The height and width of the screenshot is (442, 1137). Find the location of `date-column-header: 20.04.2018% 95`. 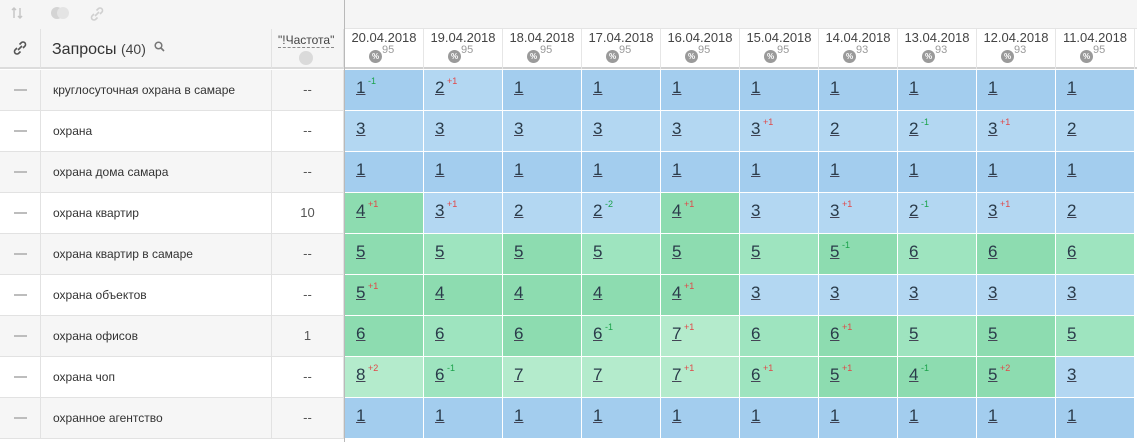

date-column-header: 20.04.2018% 95 is located at coordinates (384, 49).